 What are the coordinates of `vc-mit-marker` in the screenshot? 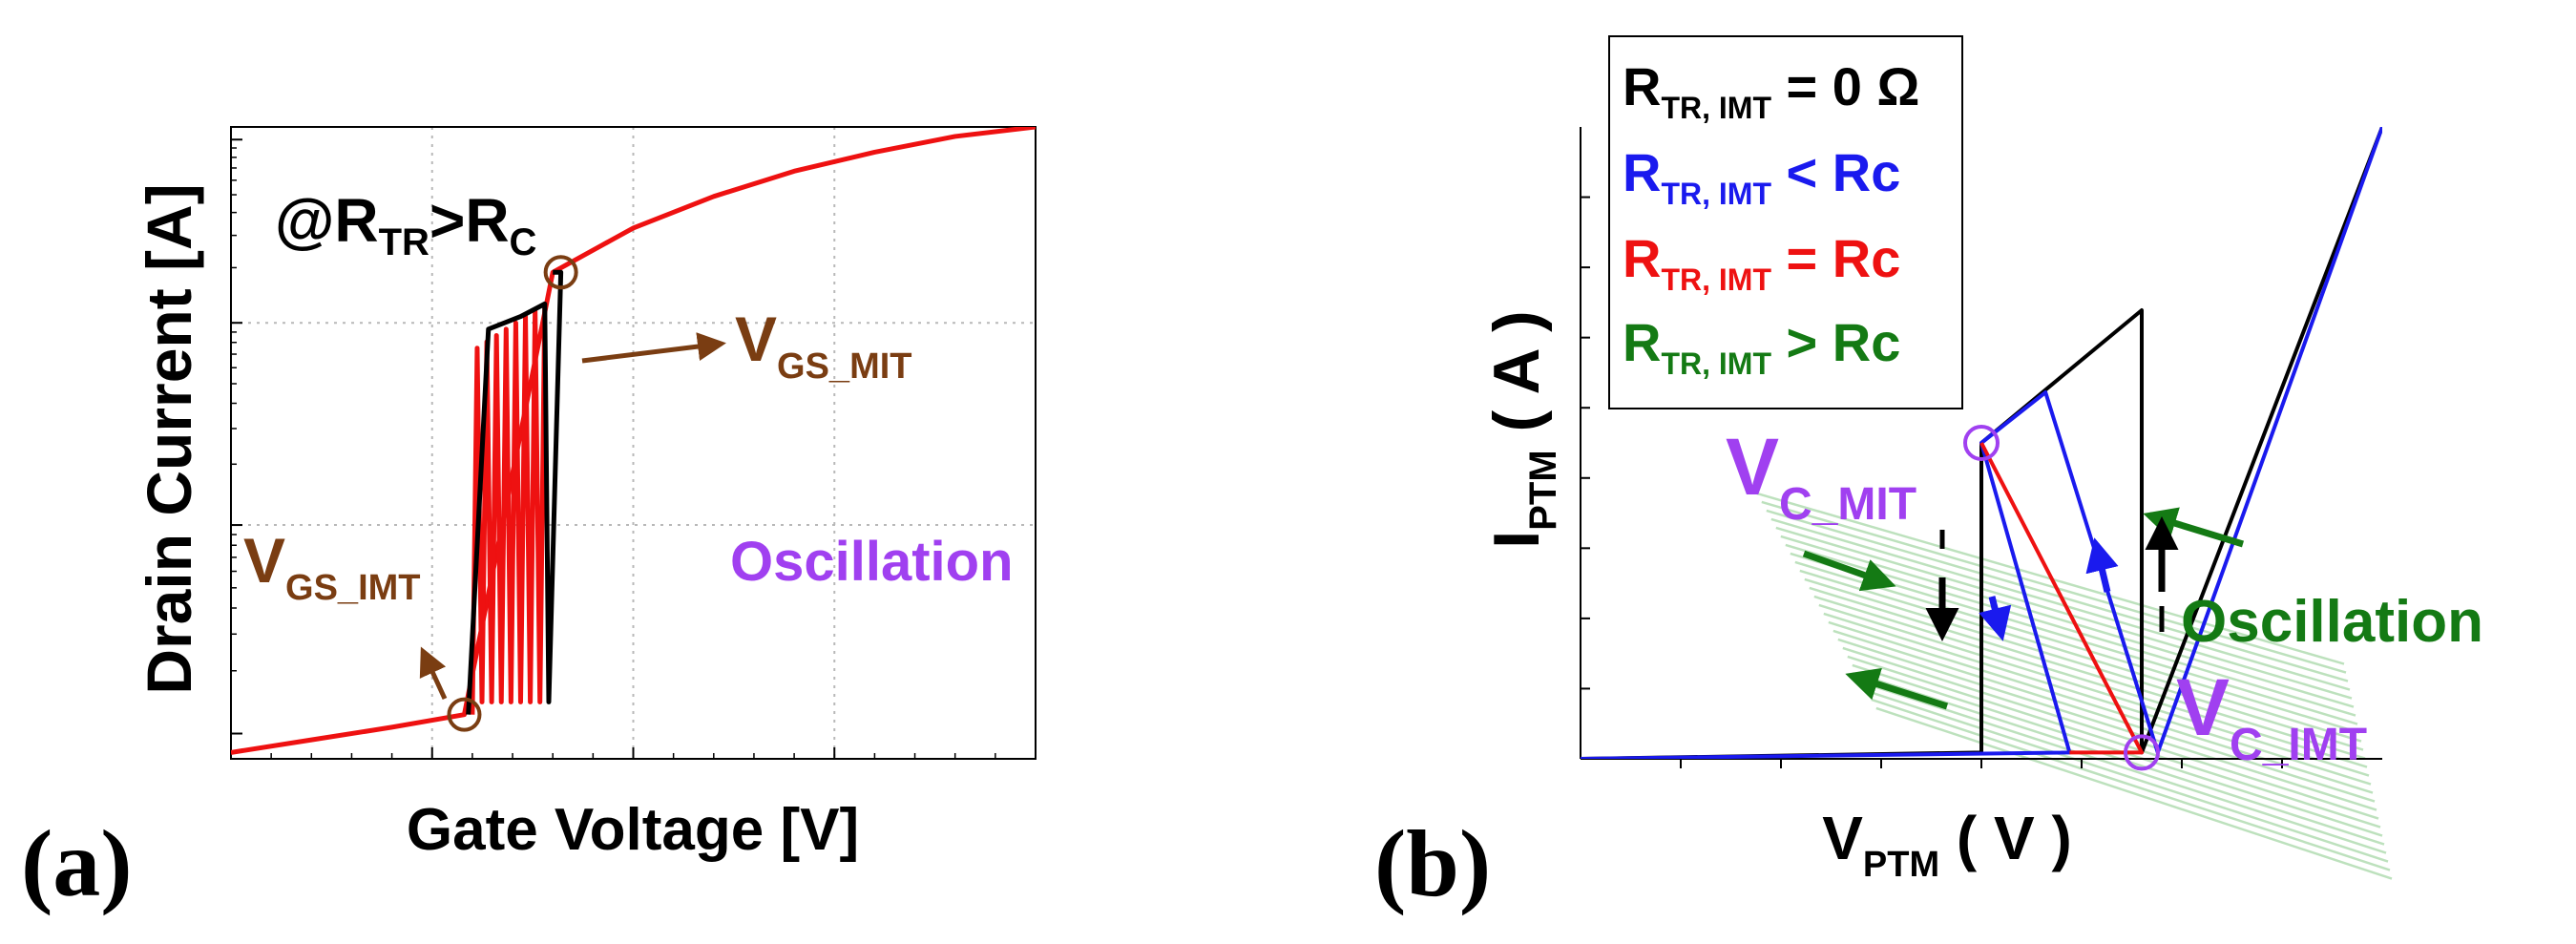 It's located at (1981, 443).